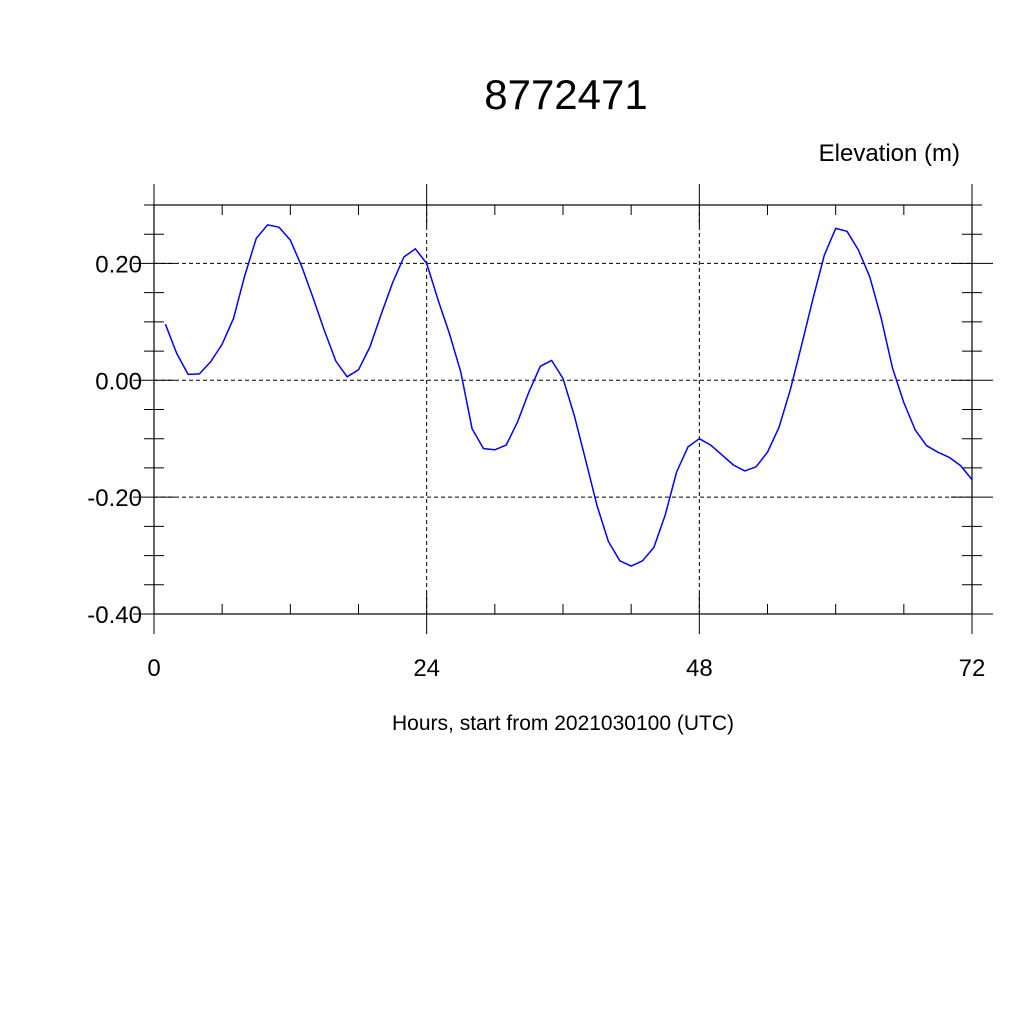 The width and height of the screenshot is (1024, 1024). Describe the element at coordinates (563, 723) in the screenshot. I see `x-axis-label: Hours, start from 2021030100 (UTC)` at that location.